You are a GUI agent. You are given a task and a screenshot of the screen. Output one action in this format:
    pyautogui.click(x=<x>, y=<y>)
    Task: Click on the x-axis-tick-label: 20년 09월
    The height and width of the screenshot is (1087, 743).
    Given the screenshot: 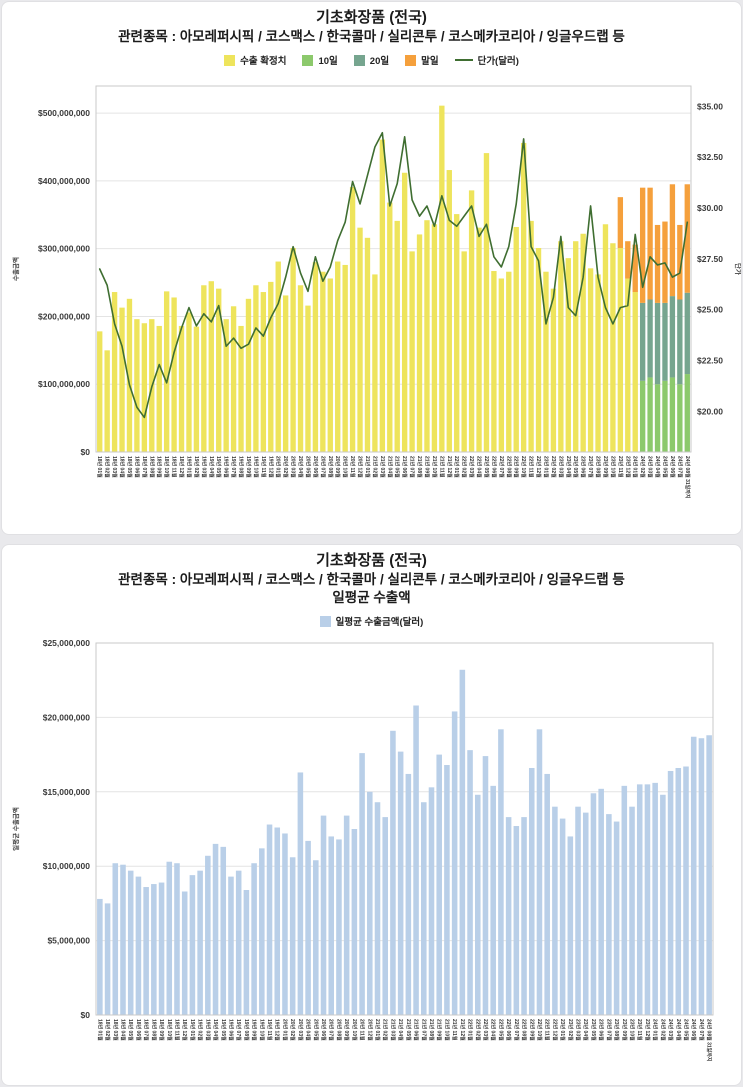 What is the action you would take?
    pyautogui.click(x=337, y=467)
    